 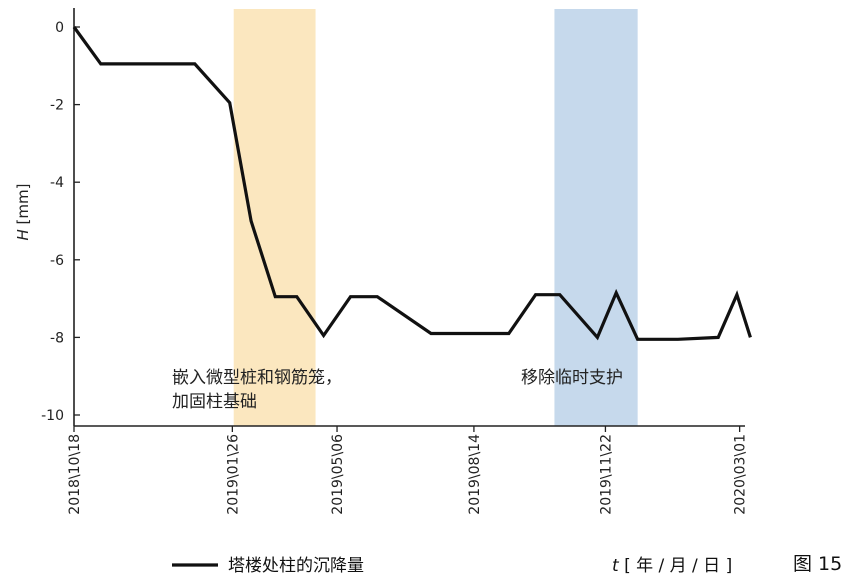 I want to click on x-axis-label: t [ 年 / 月 / 日 ], so click(x=672, y=566).